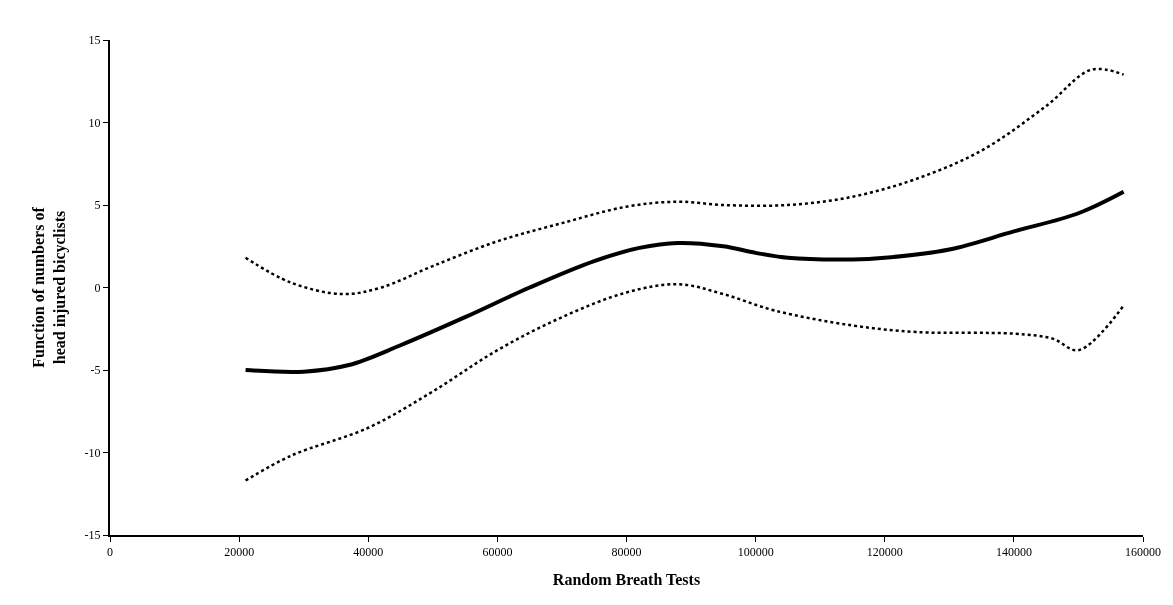 This screenshot has width=1173, height=605. Describe the element at coordinates (92, 535) in the screenshot. I see `y-tick-label: -15` at that location.